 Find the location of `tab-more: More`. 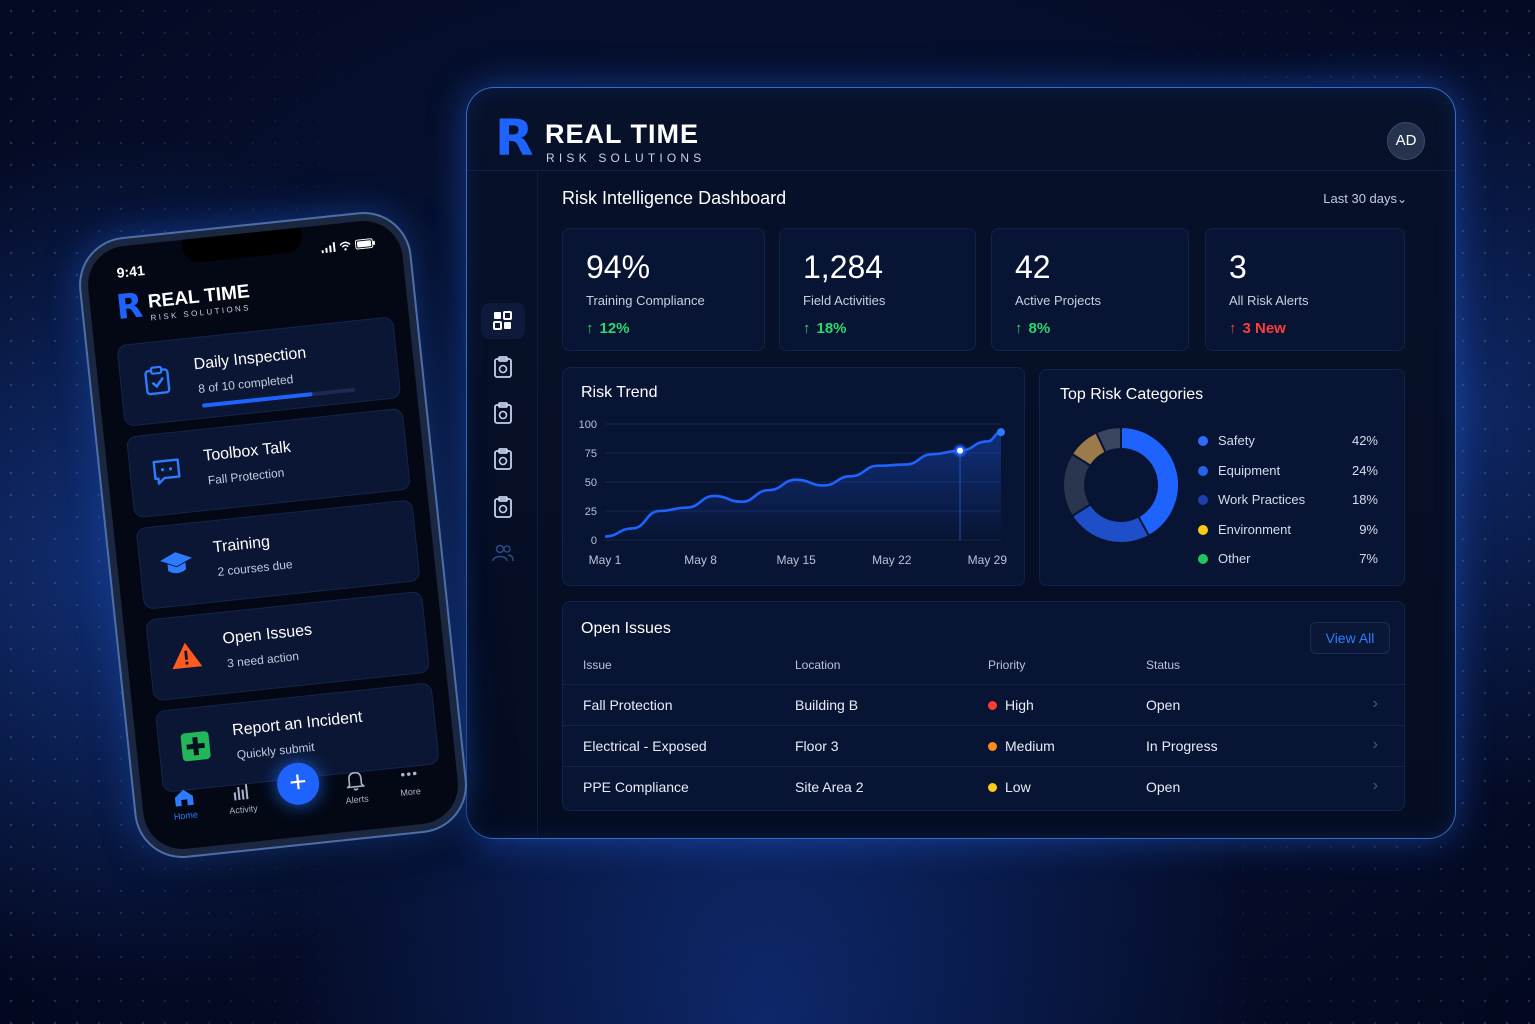

tab-more: More is located at coordinates (409, 781).